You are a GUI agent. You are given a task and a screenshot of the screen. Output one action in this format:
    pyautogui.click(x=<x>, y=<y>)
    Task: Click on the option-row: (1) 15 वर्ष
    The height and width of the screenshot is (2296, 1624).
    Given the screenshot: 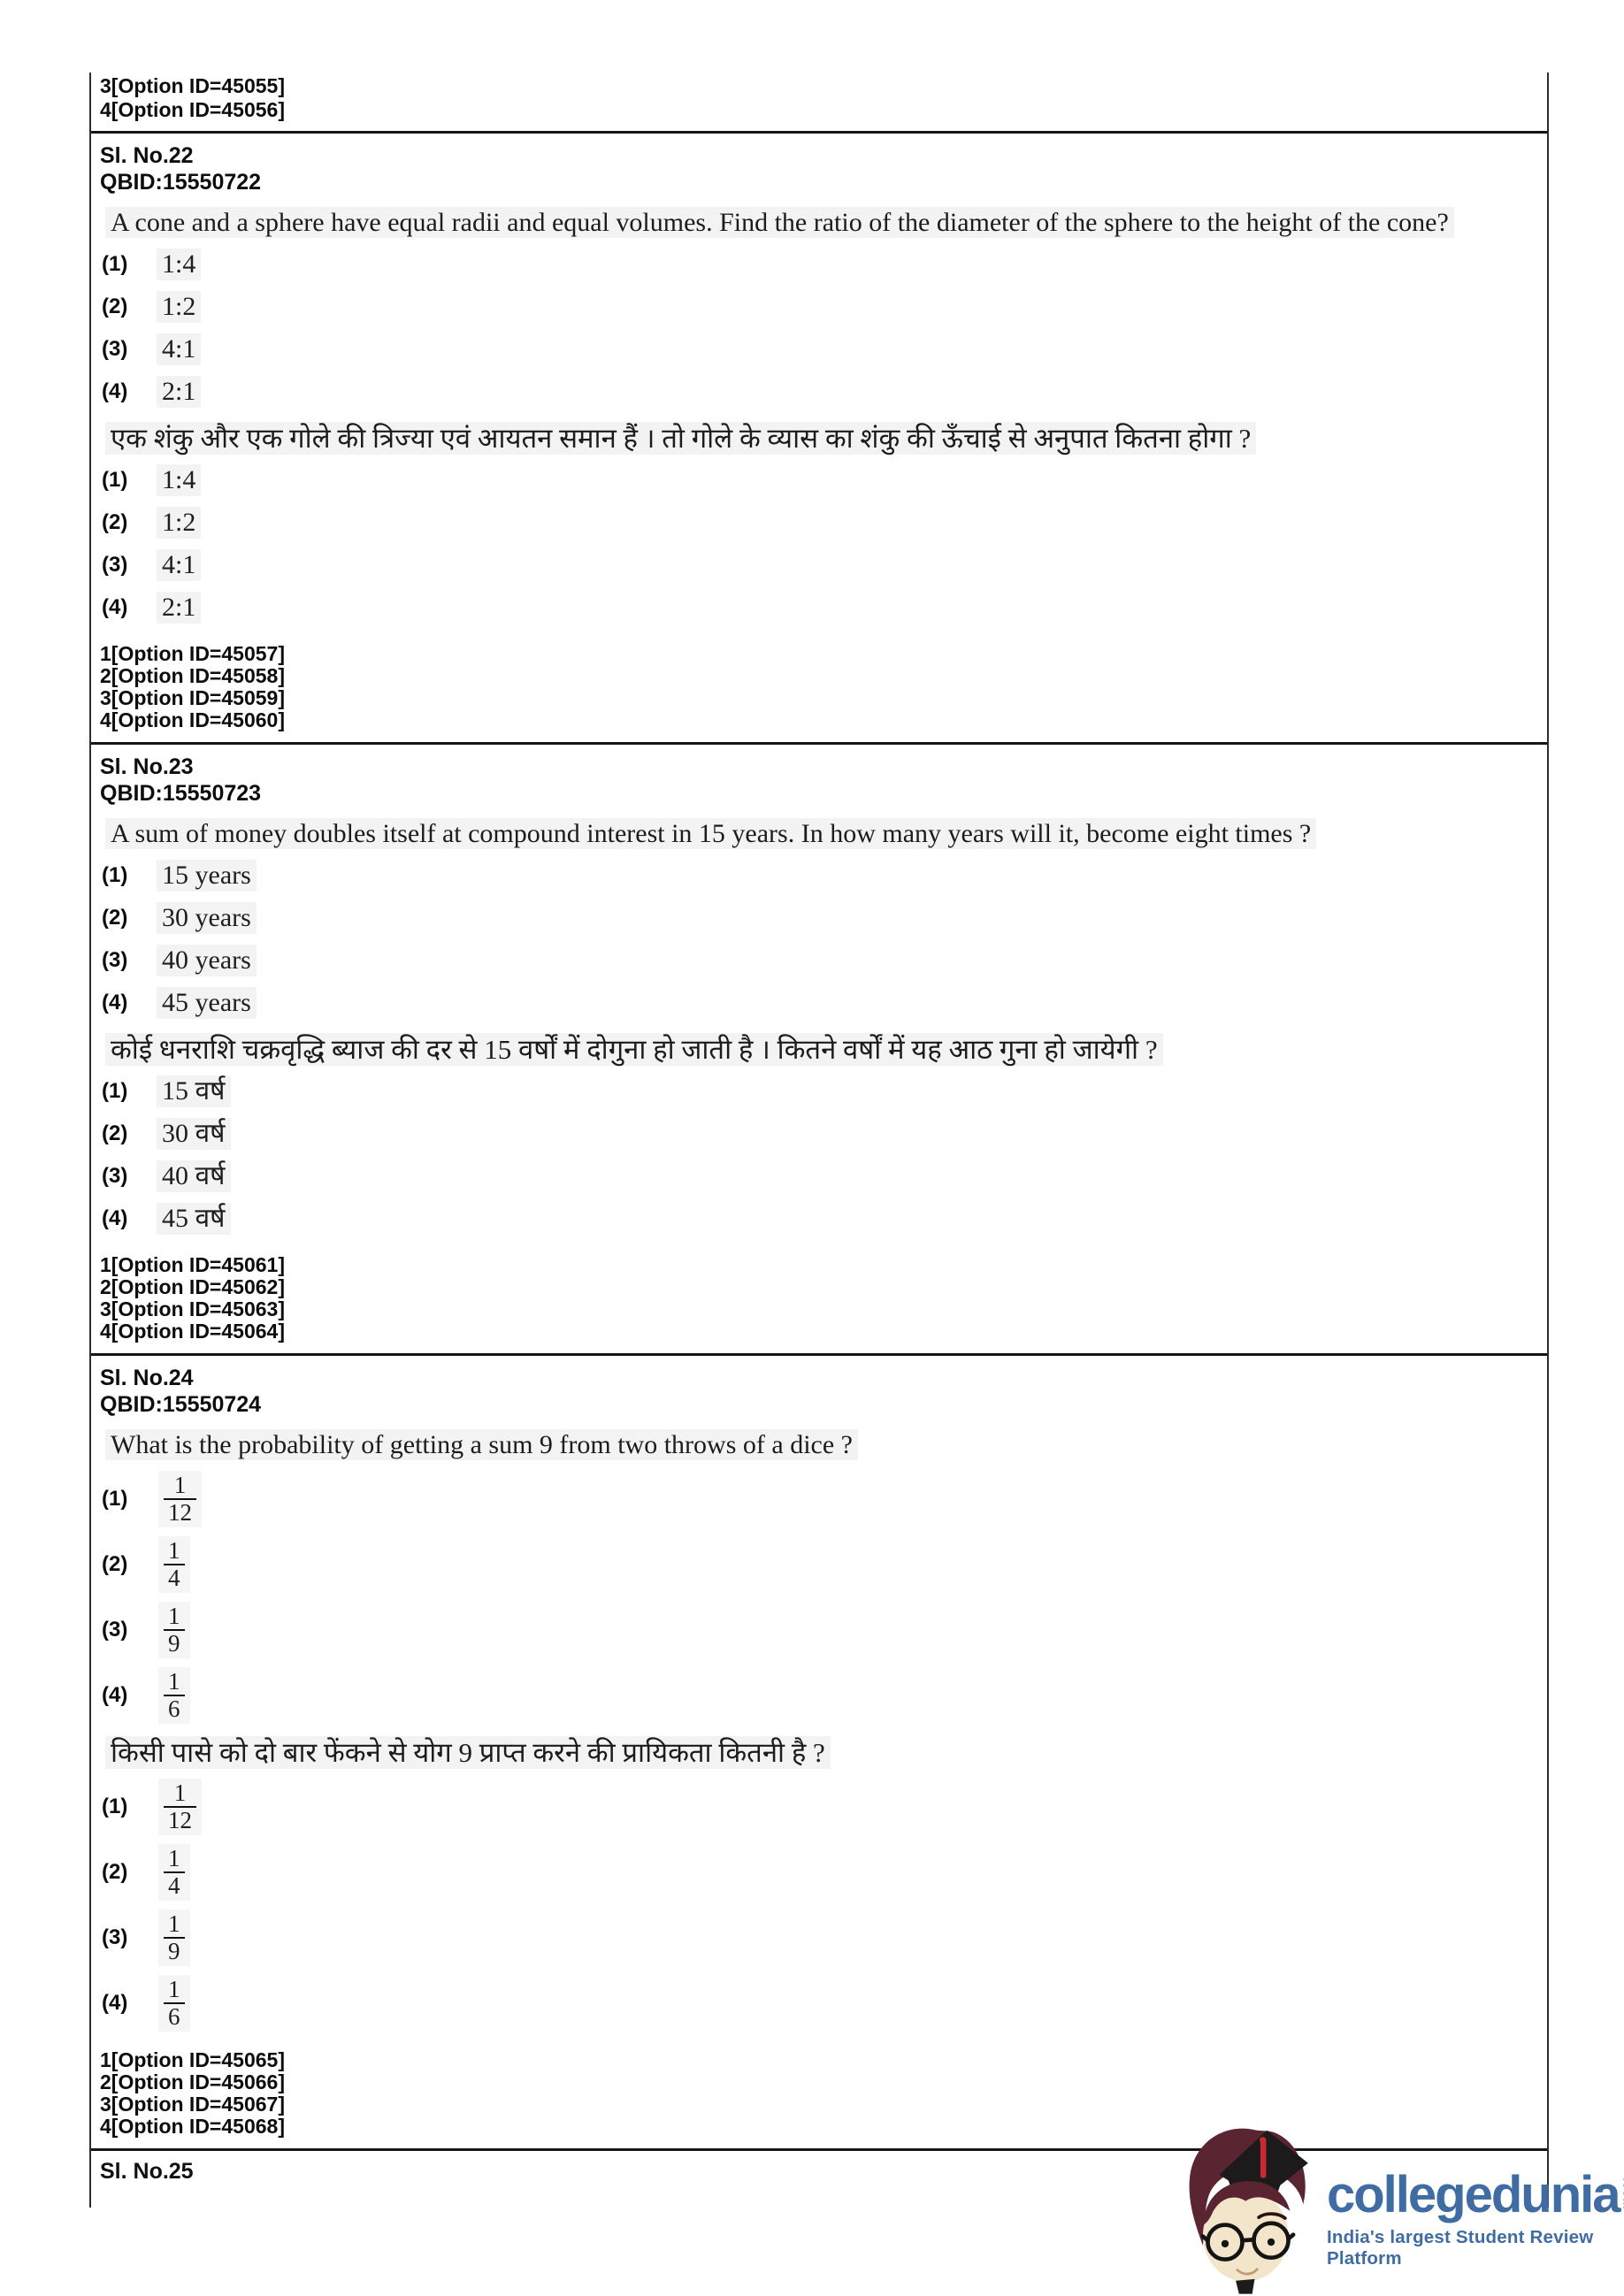 What is the action you would take?
    pyautogui.click(x=818, y=1091)
    